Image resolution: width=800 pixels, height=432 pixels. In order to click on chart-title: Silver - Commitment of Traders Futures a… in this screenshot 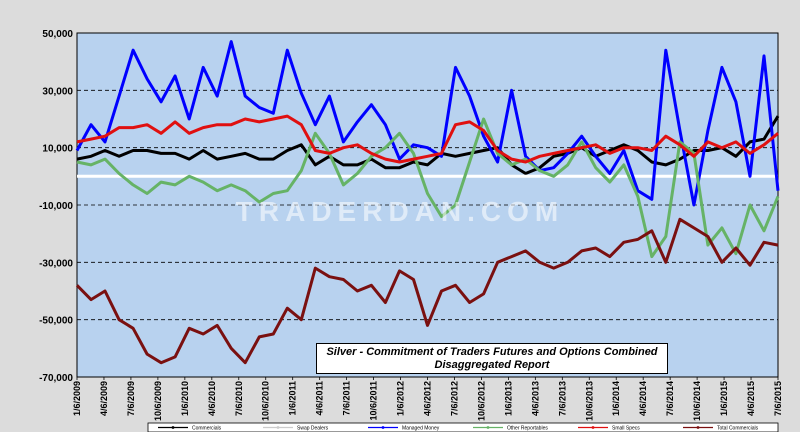, I will do `click(492, 352)`.